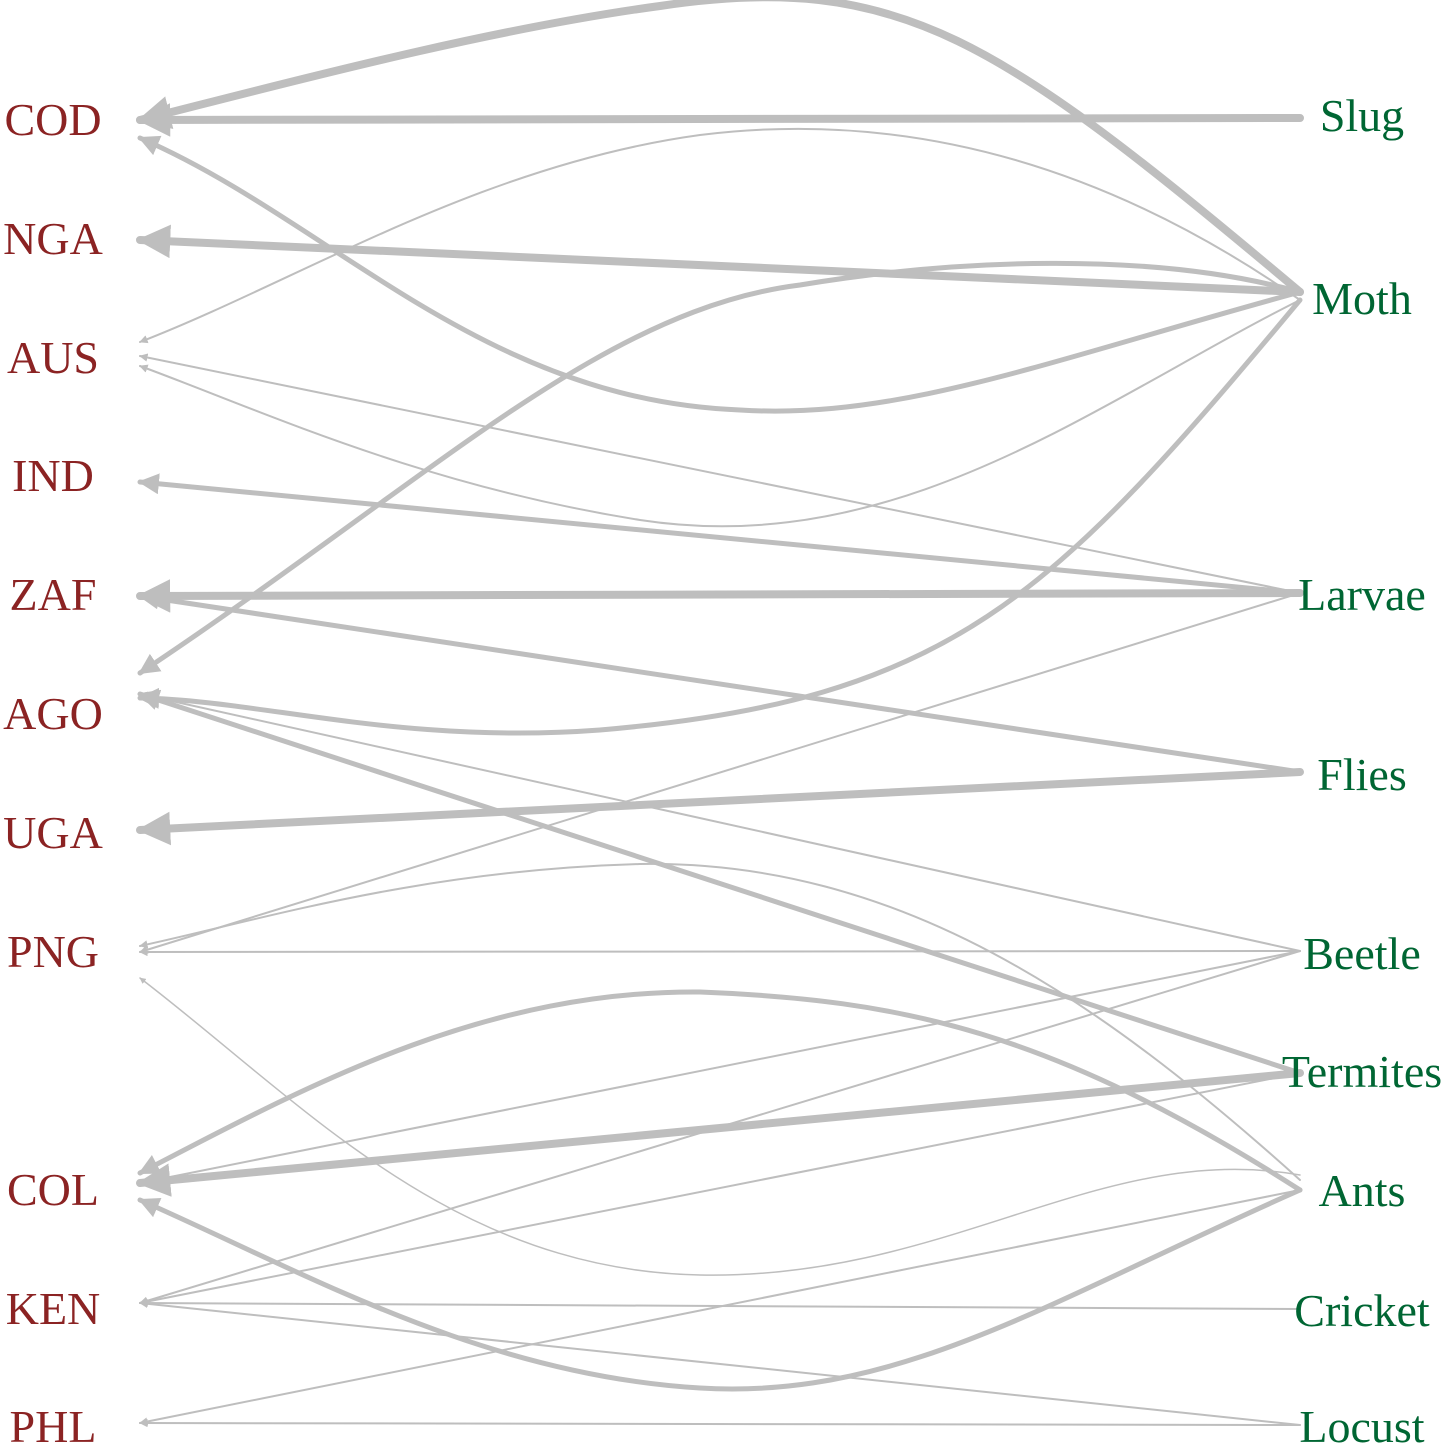 This screenshot has width=1449, height=1445. Describe the element at coordinates (1362, 1310) in the screenshot. I see `insect-label-cricket: Cricket` at that location.